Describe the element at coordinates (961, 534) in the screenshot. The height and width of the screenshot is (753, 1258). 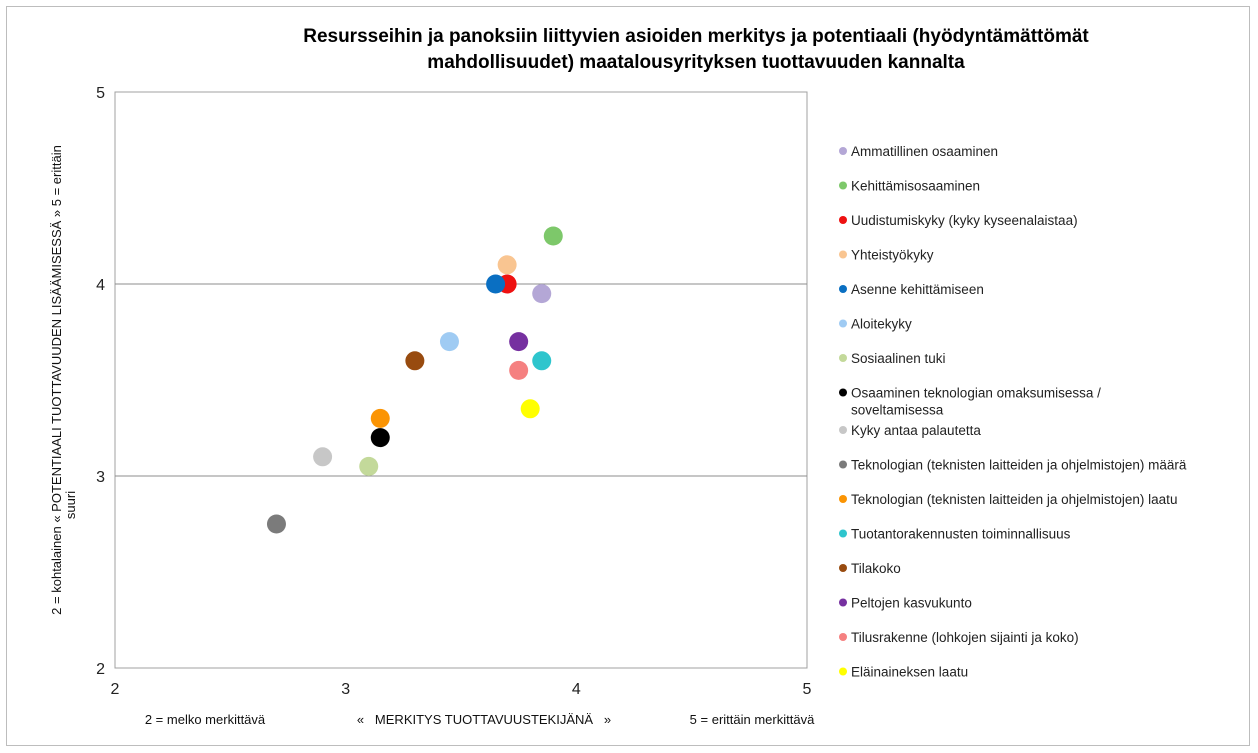
I see `legend-label: Tuotantorakennusten toiminnallisuus` at that location.